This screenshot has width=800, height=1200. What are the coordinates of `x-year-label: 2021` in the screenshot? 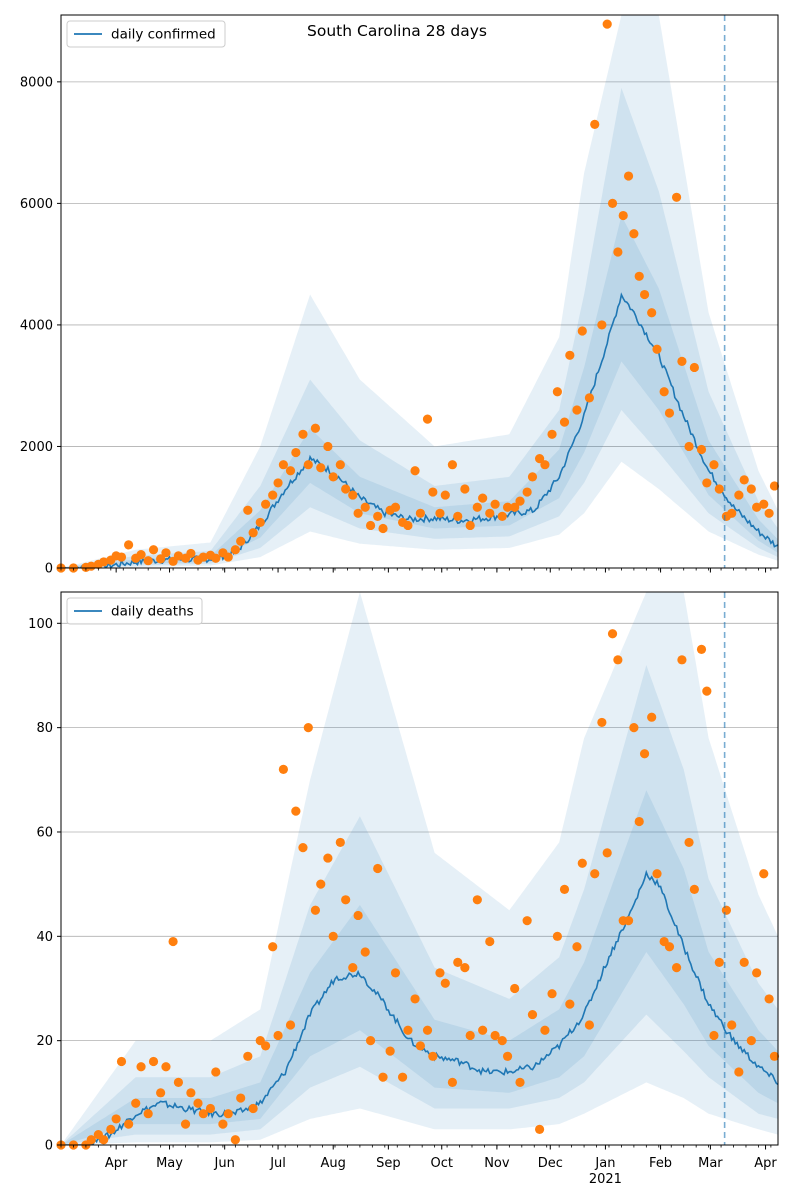 It's located at (605, 1179).